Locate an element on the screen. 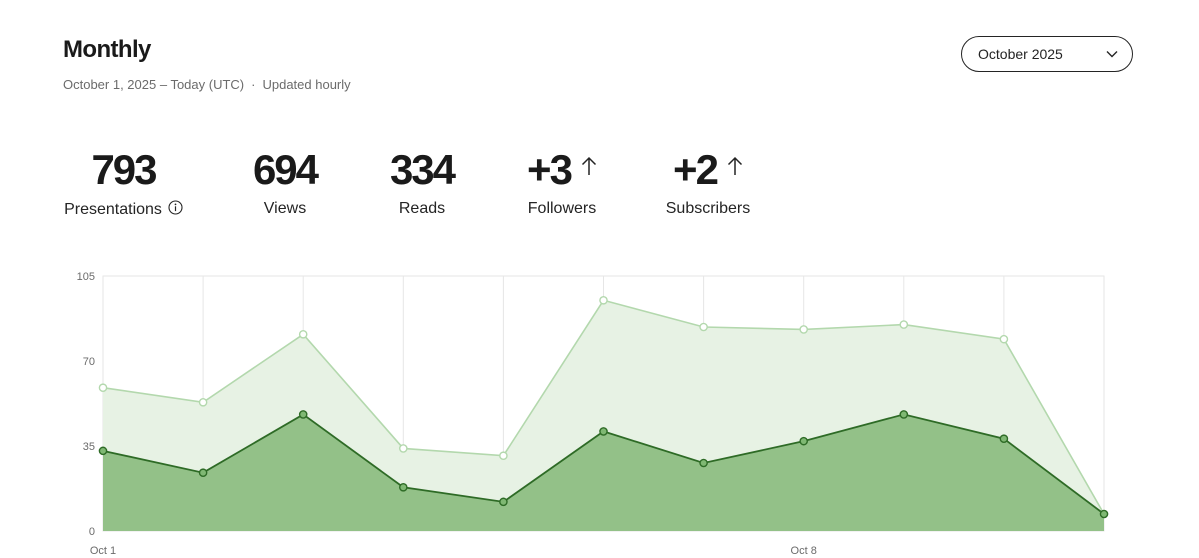 The width and height of the screenshot is (1199, 558). y-tick-label: 35 is located at coordinates (89, 447).